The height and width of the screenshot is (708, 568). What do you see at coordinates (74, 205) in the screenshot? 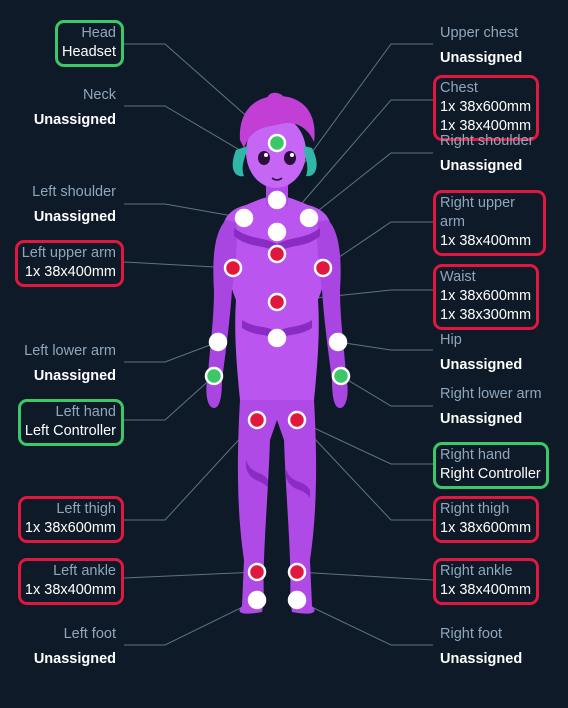
I see `left-shoulder-slot: Left shoulder Unassigned` at bounding box center [74, 205].